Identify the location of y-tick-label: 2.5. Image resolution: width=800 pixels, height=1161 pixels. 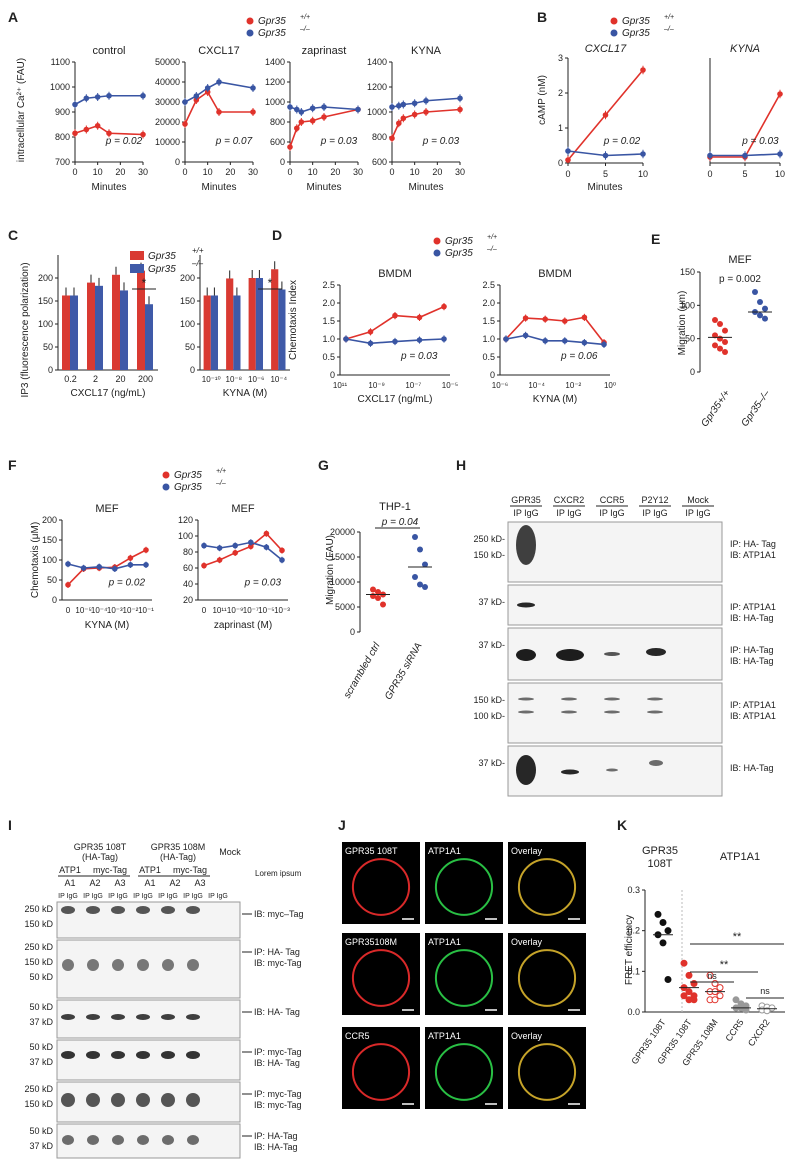
(488, 285).